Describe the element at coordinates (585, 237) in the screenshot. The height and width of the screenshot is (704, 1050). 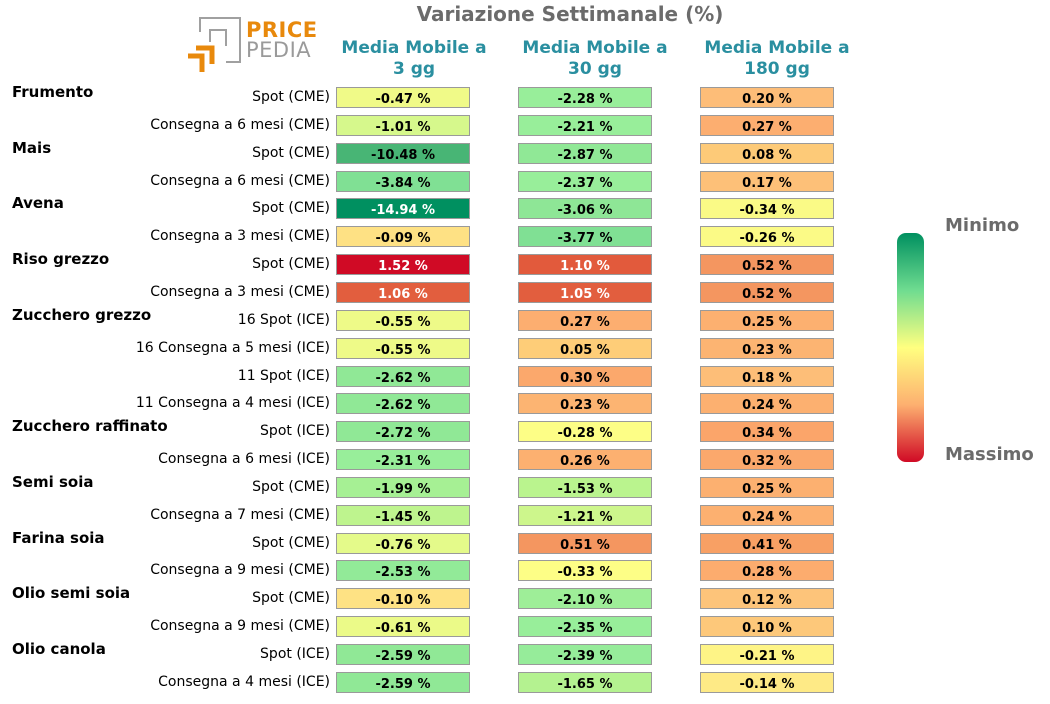
I see `value-cell: -3.77 %` at that location.